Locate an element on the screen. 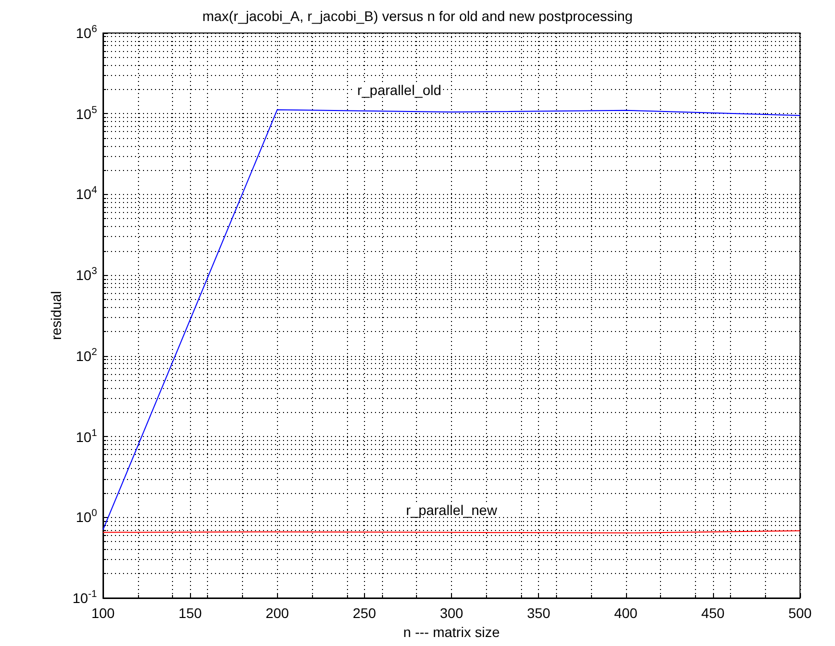  series-label: r_parallel_old is located at coordinates (399, 90).